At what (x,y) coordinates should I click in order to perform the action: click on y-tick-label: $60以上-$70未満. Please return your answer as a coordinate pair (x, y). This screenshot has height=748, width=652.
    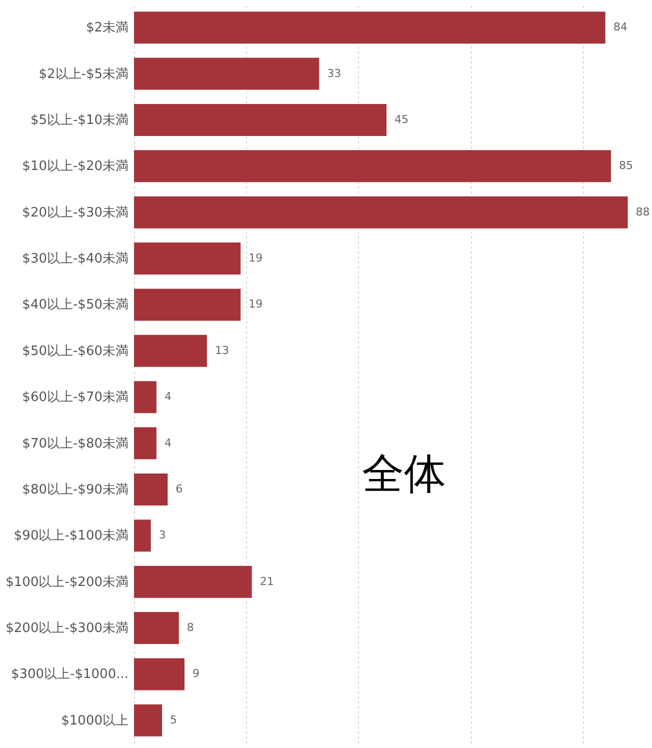
    Looking at the image, I should click on (75, 398).